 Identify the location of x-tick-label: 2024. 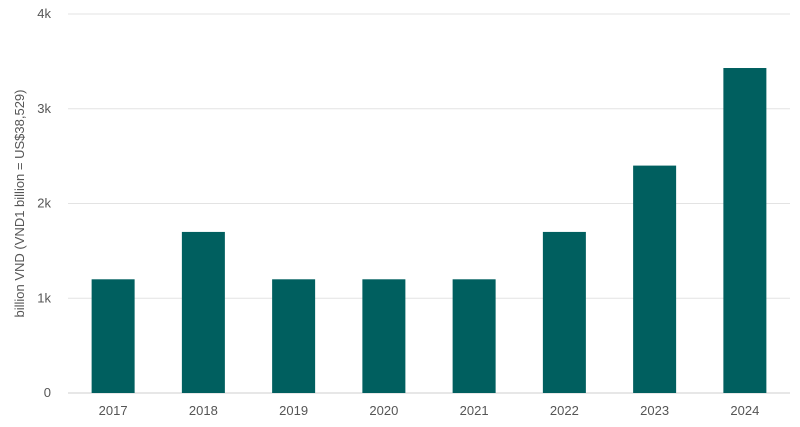
(744, 410).